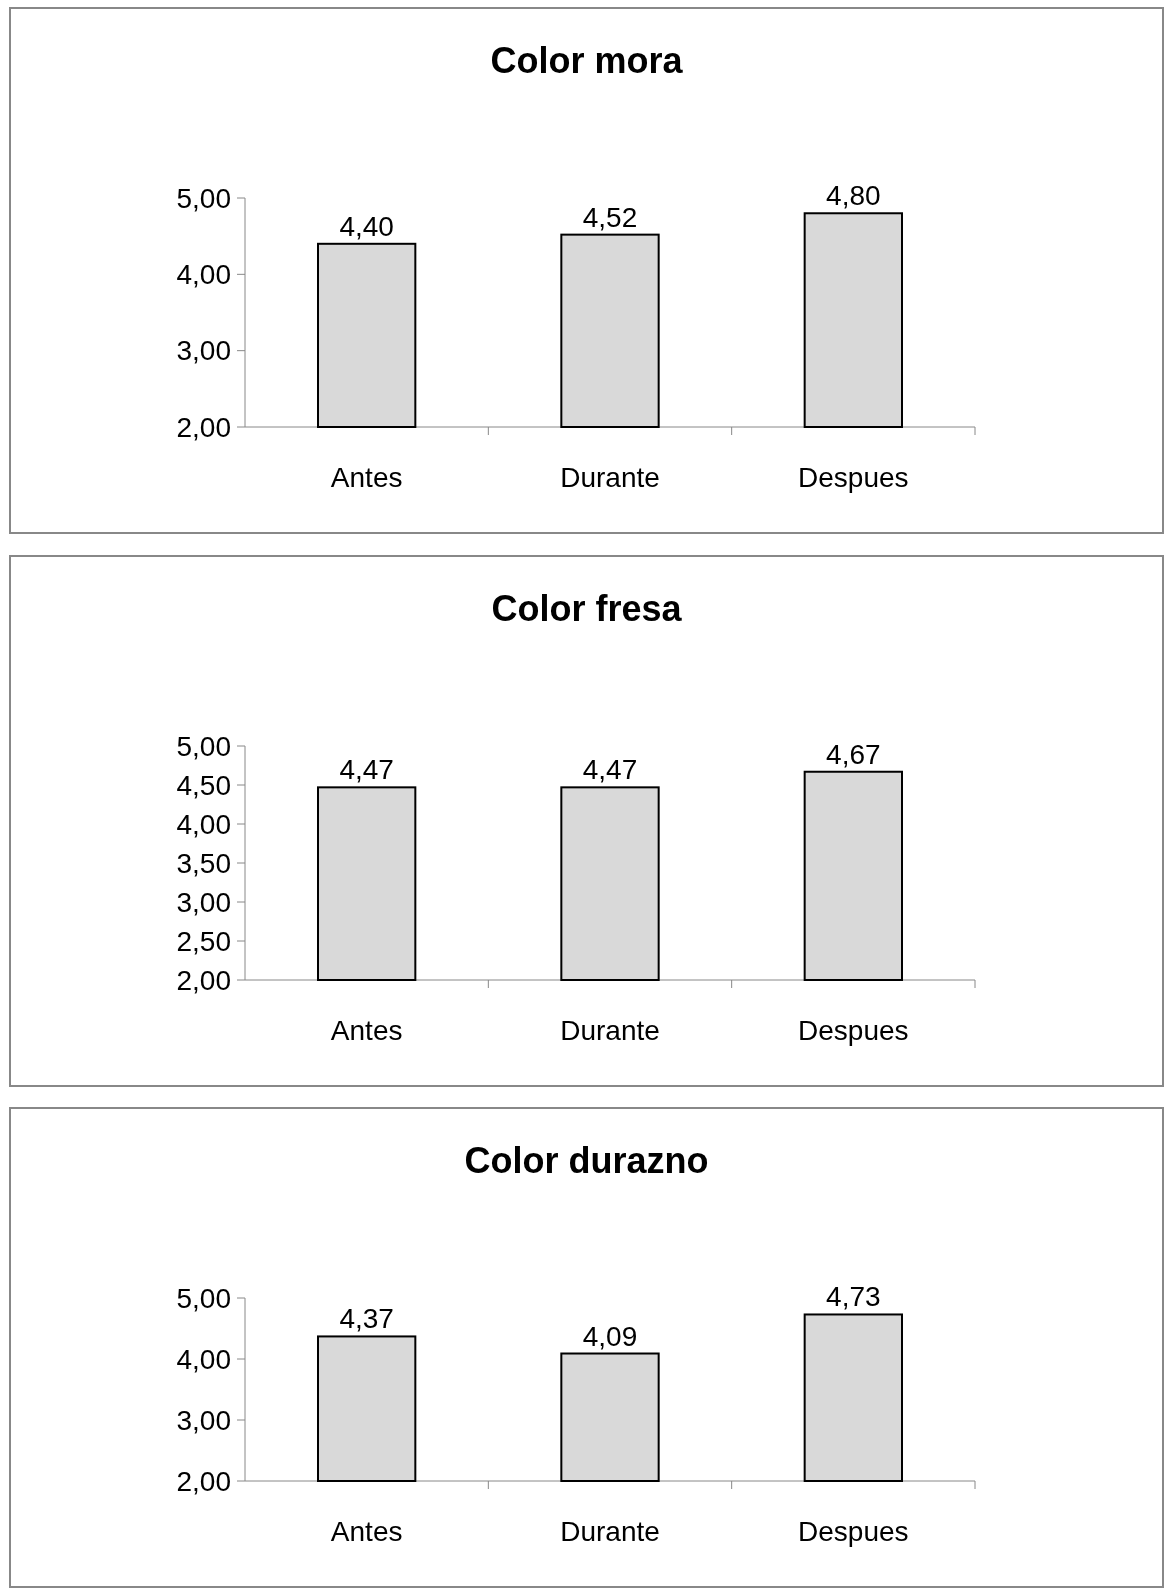 This screenshot has height=1591, width=1173. I want to click on data-label: 4,67, so click(853, 754).